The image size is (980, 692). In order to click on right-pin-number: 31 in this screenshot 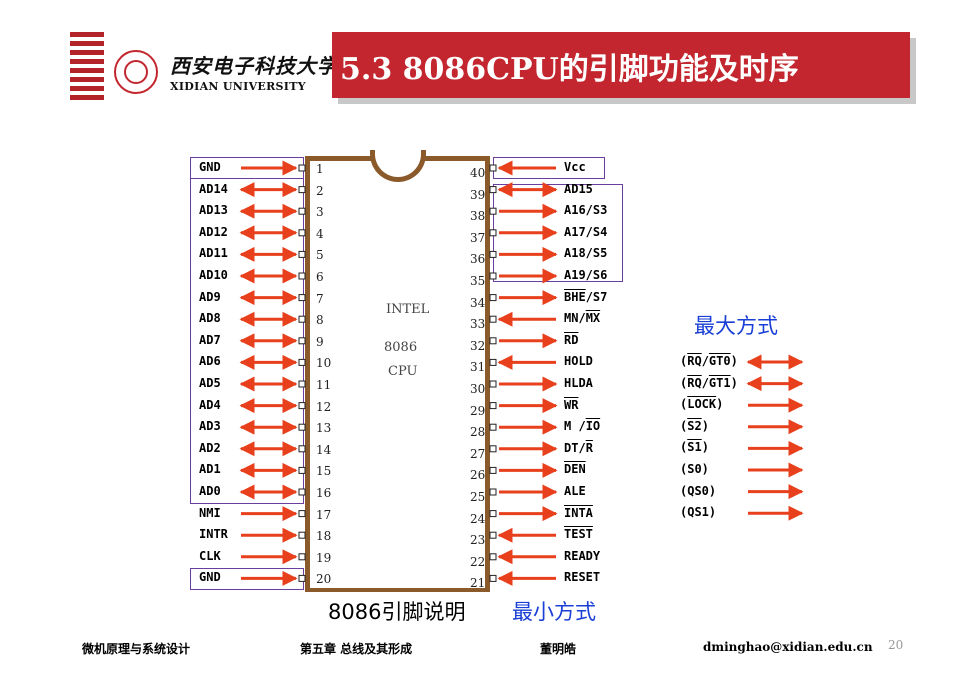, I will do `click(478, 367)`.